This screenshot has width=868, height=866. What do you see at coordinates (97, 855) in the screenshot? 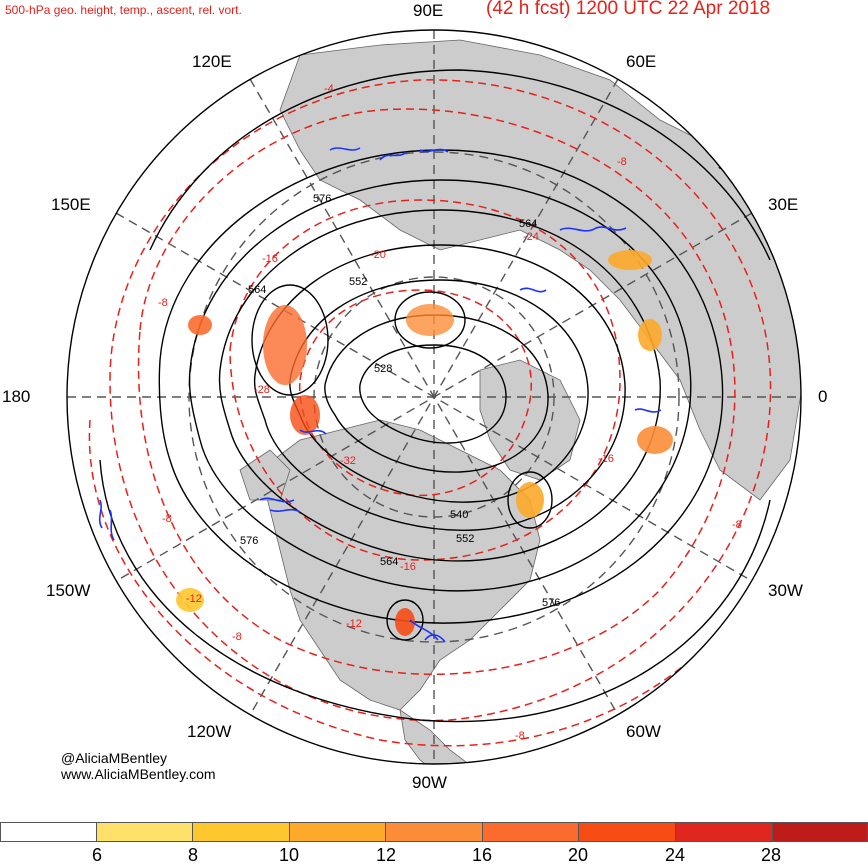
I see `colorbar-tick: 6` at bounding box center [97, 855].